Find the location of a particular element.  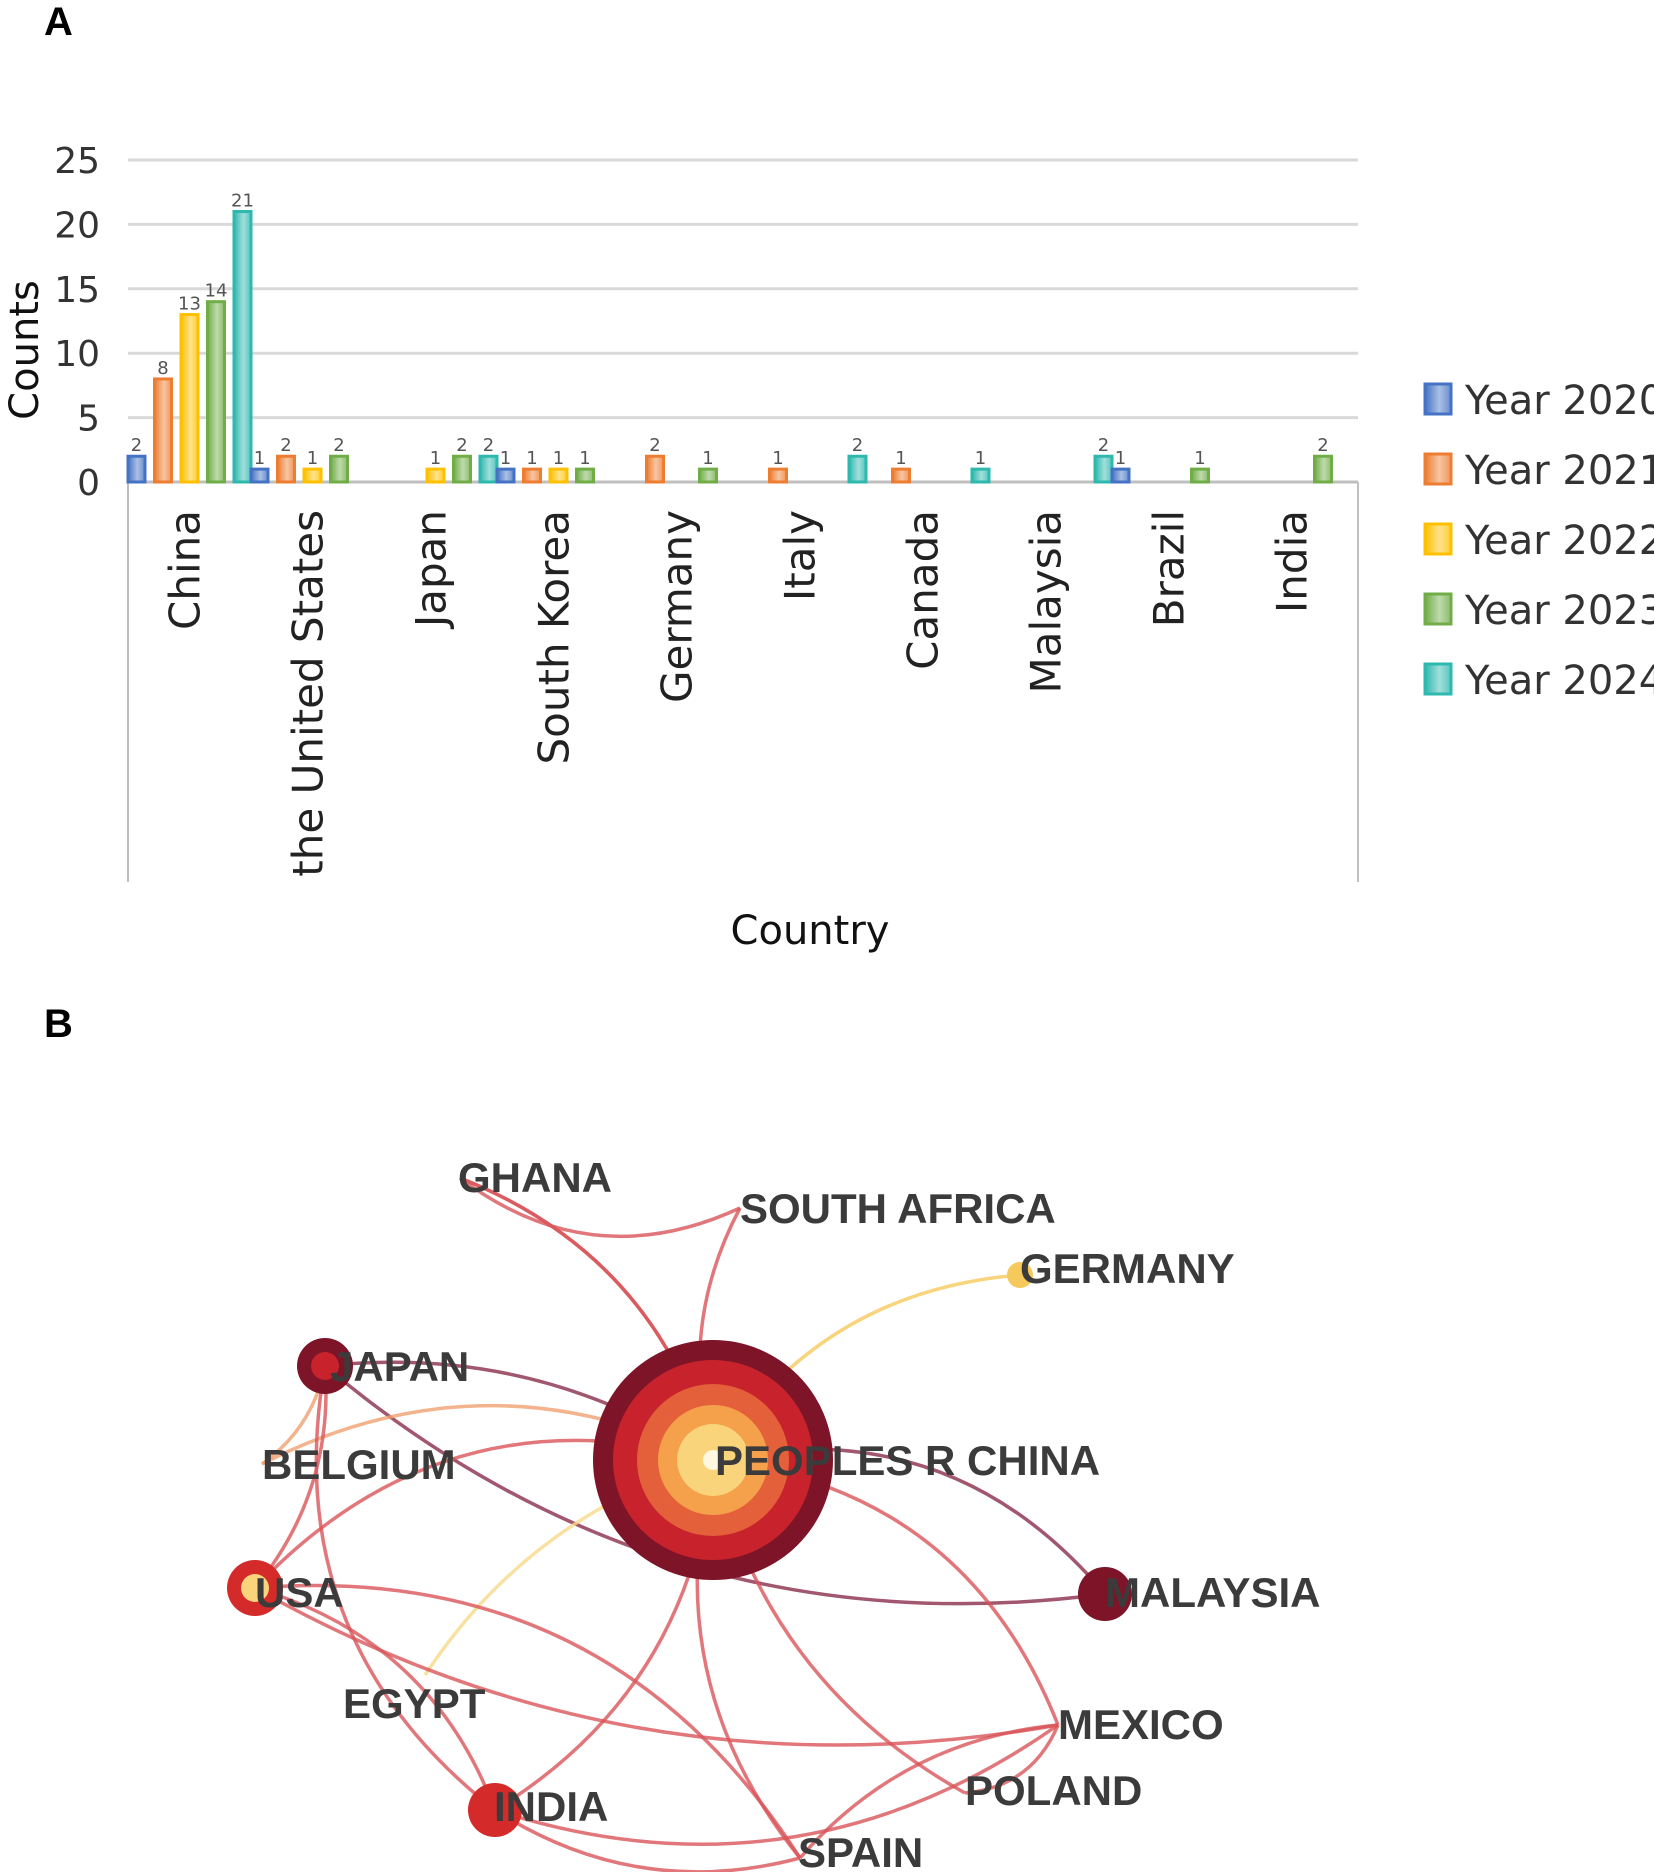

node-label-spain: SPAIN is located at coordinates (860, 1850).